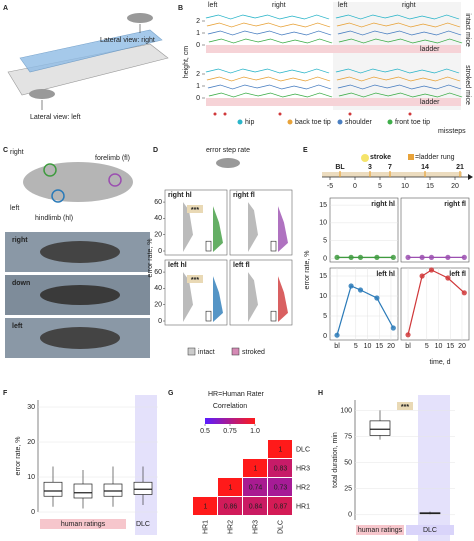 This screenshot has width=474, height=541. I want to click on column-label: left, so click(212, 5).